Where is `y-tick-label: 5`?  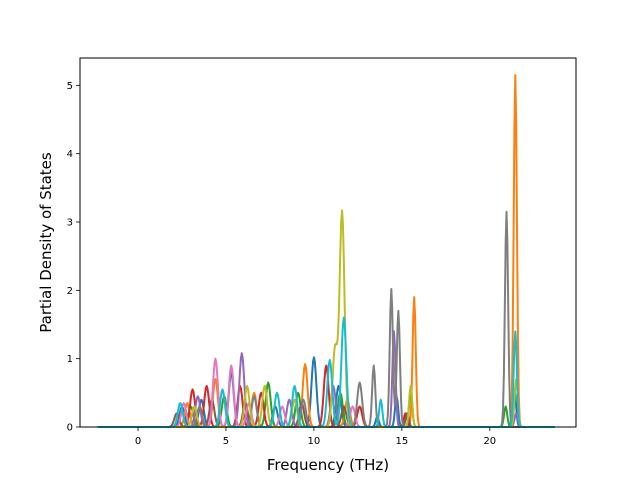 y-tick-label: 5 is located at coordinates (70, 86).